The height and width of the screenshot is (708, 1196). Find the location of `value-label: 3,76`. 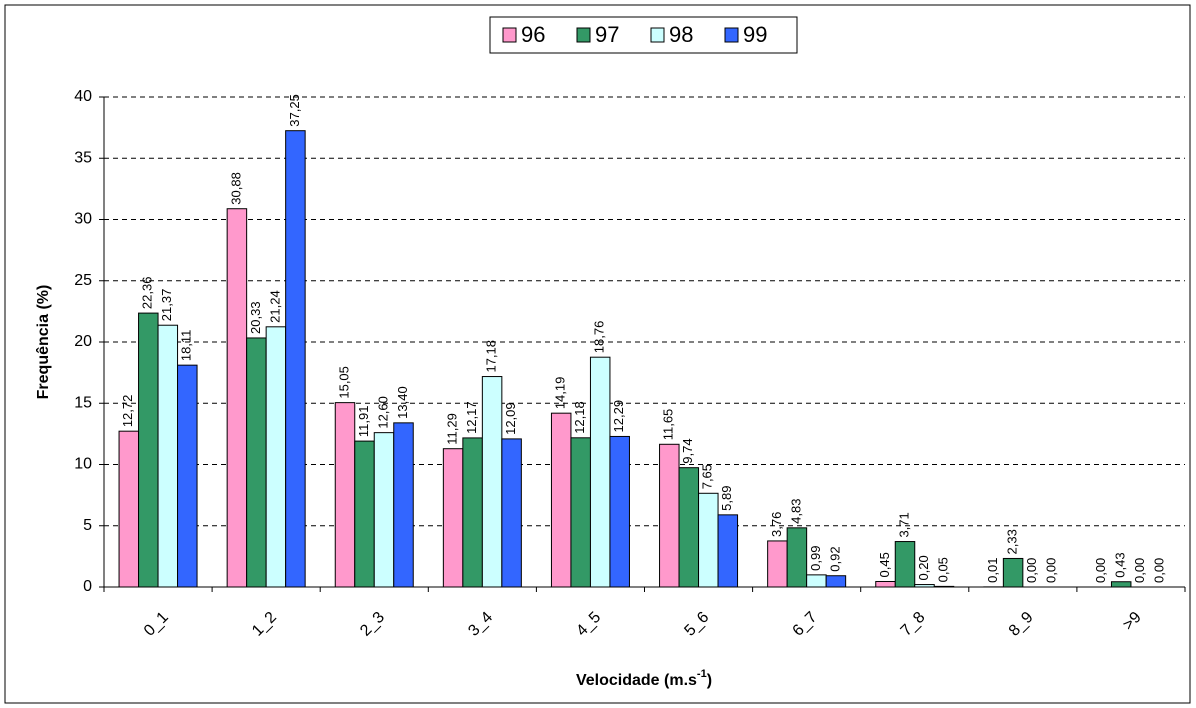

value-label: 3,76 is located at coordinates (776, 524).